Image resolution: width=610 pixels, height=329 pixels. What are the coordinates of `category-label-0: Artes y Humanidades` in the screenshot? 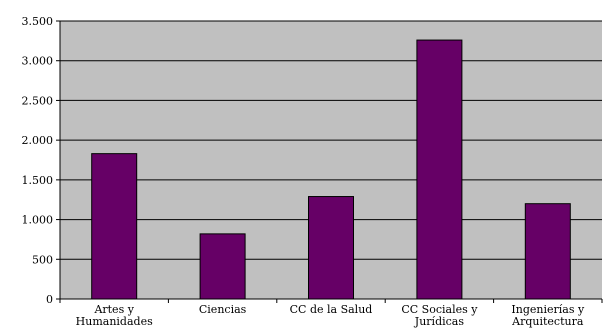 It's located at (114, 315).